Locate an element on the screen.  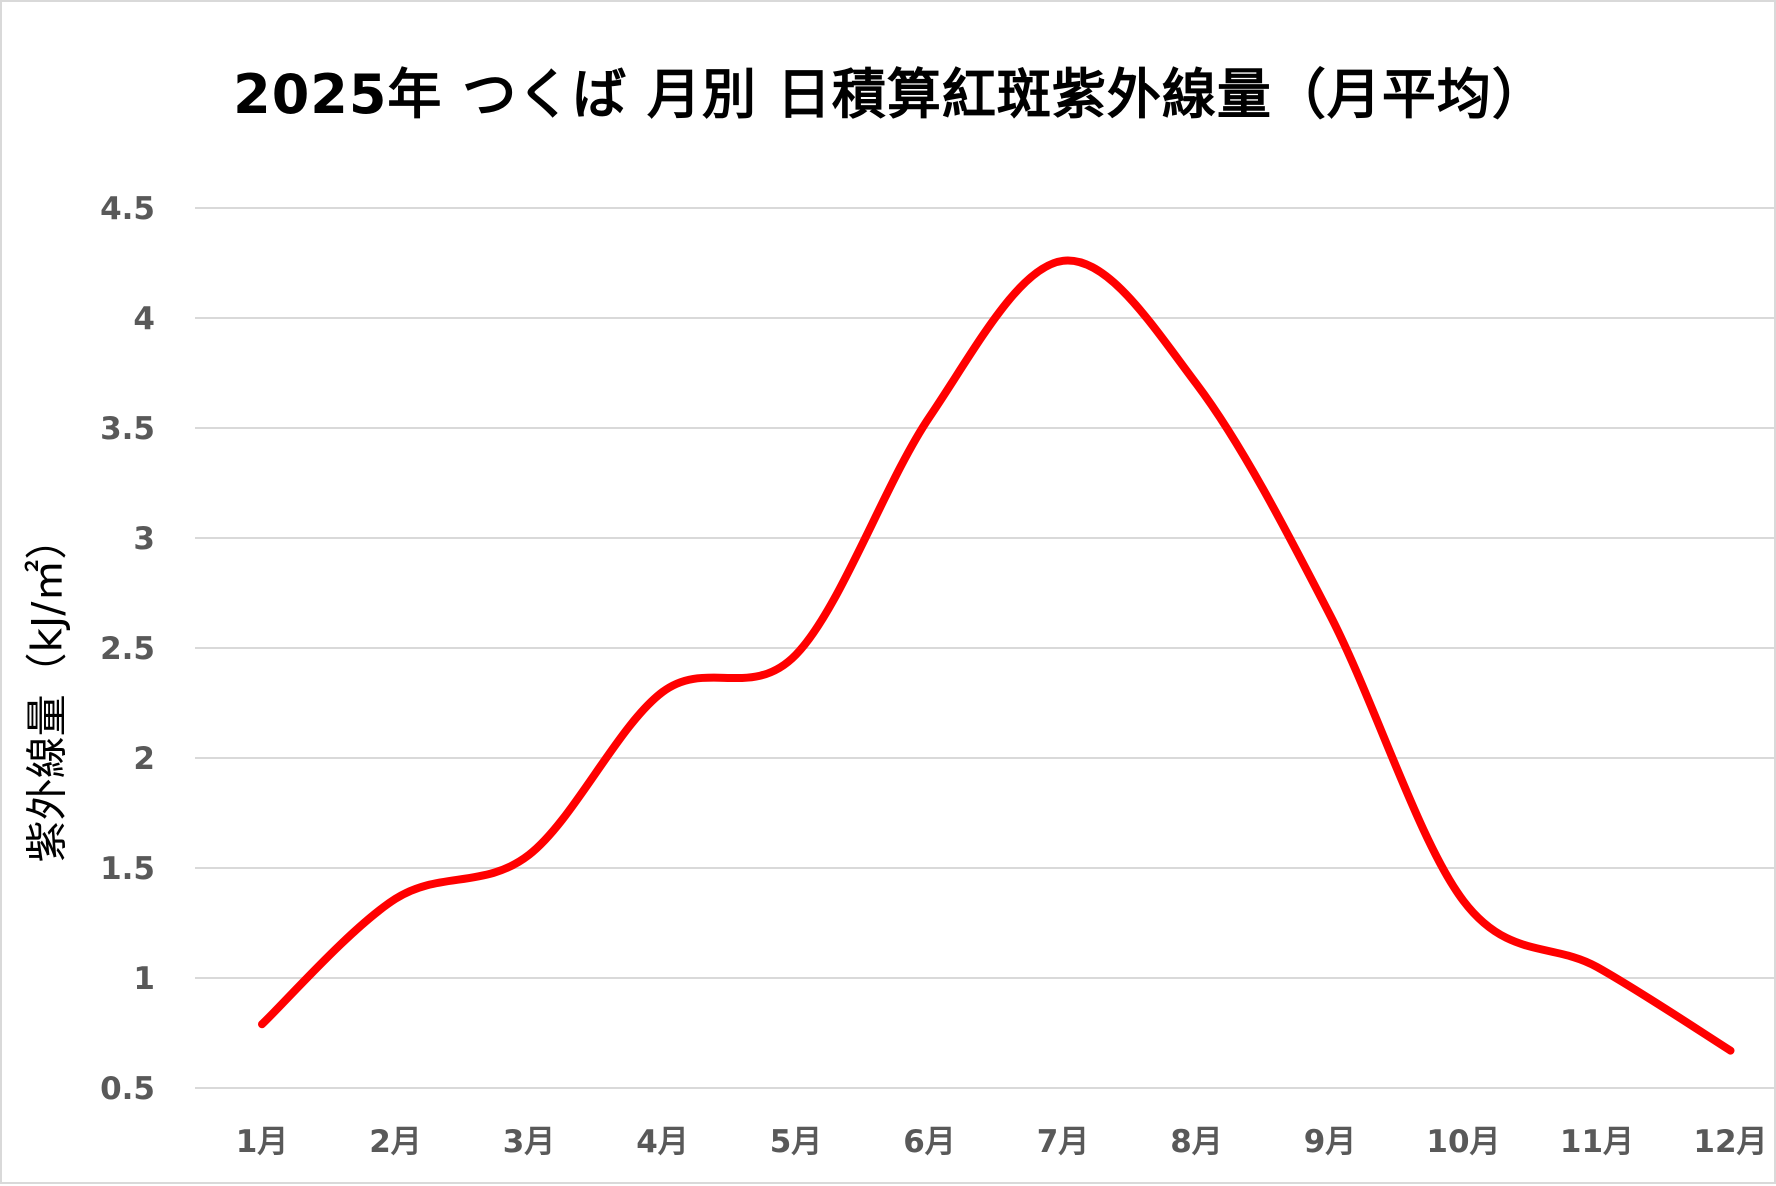
y-tick-label: 4 is located at coordinates (144, 319).